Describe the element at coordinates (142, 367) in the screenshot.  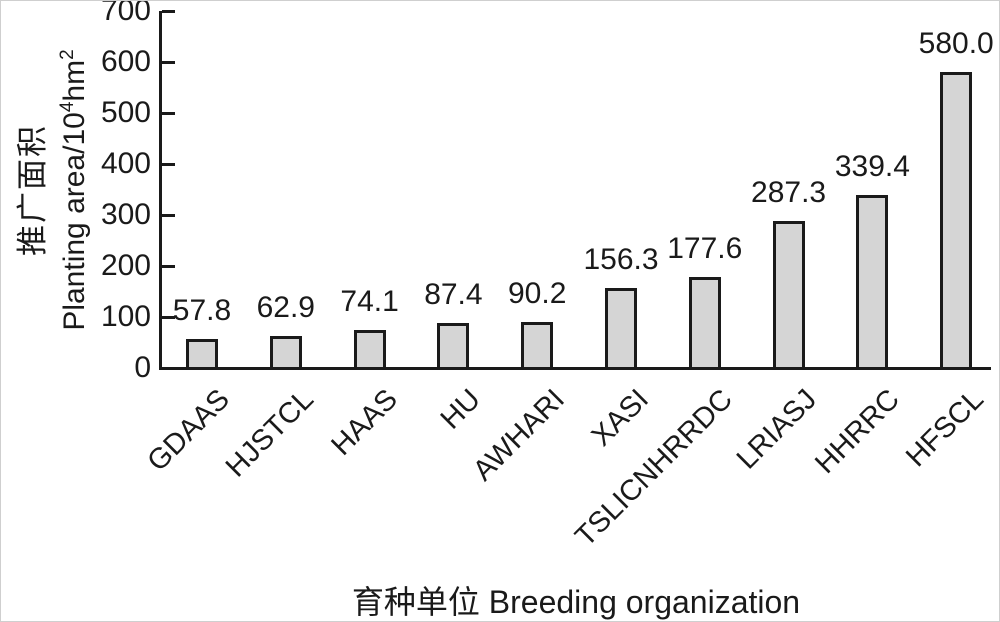
I see `y-tick-label: 0` at that location.